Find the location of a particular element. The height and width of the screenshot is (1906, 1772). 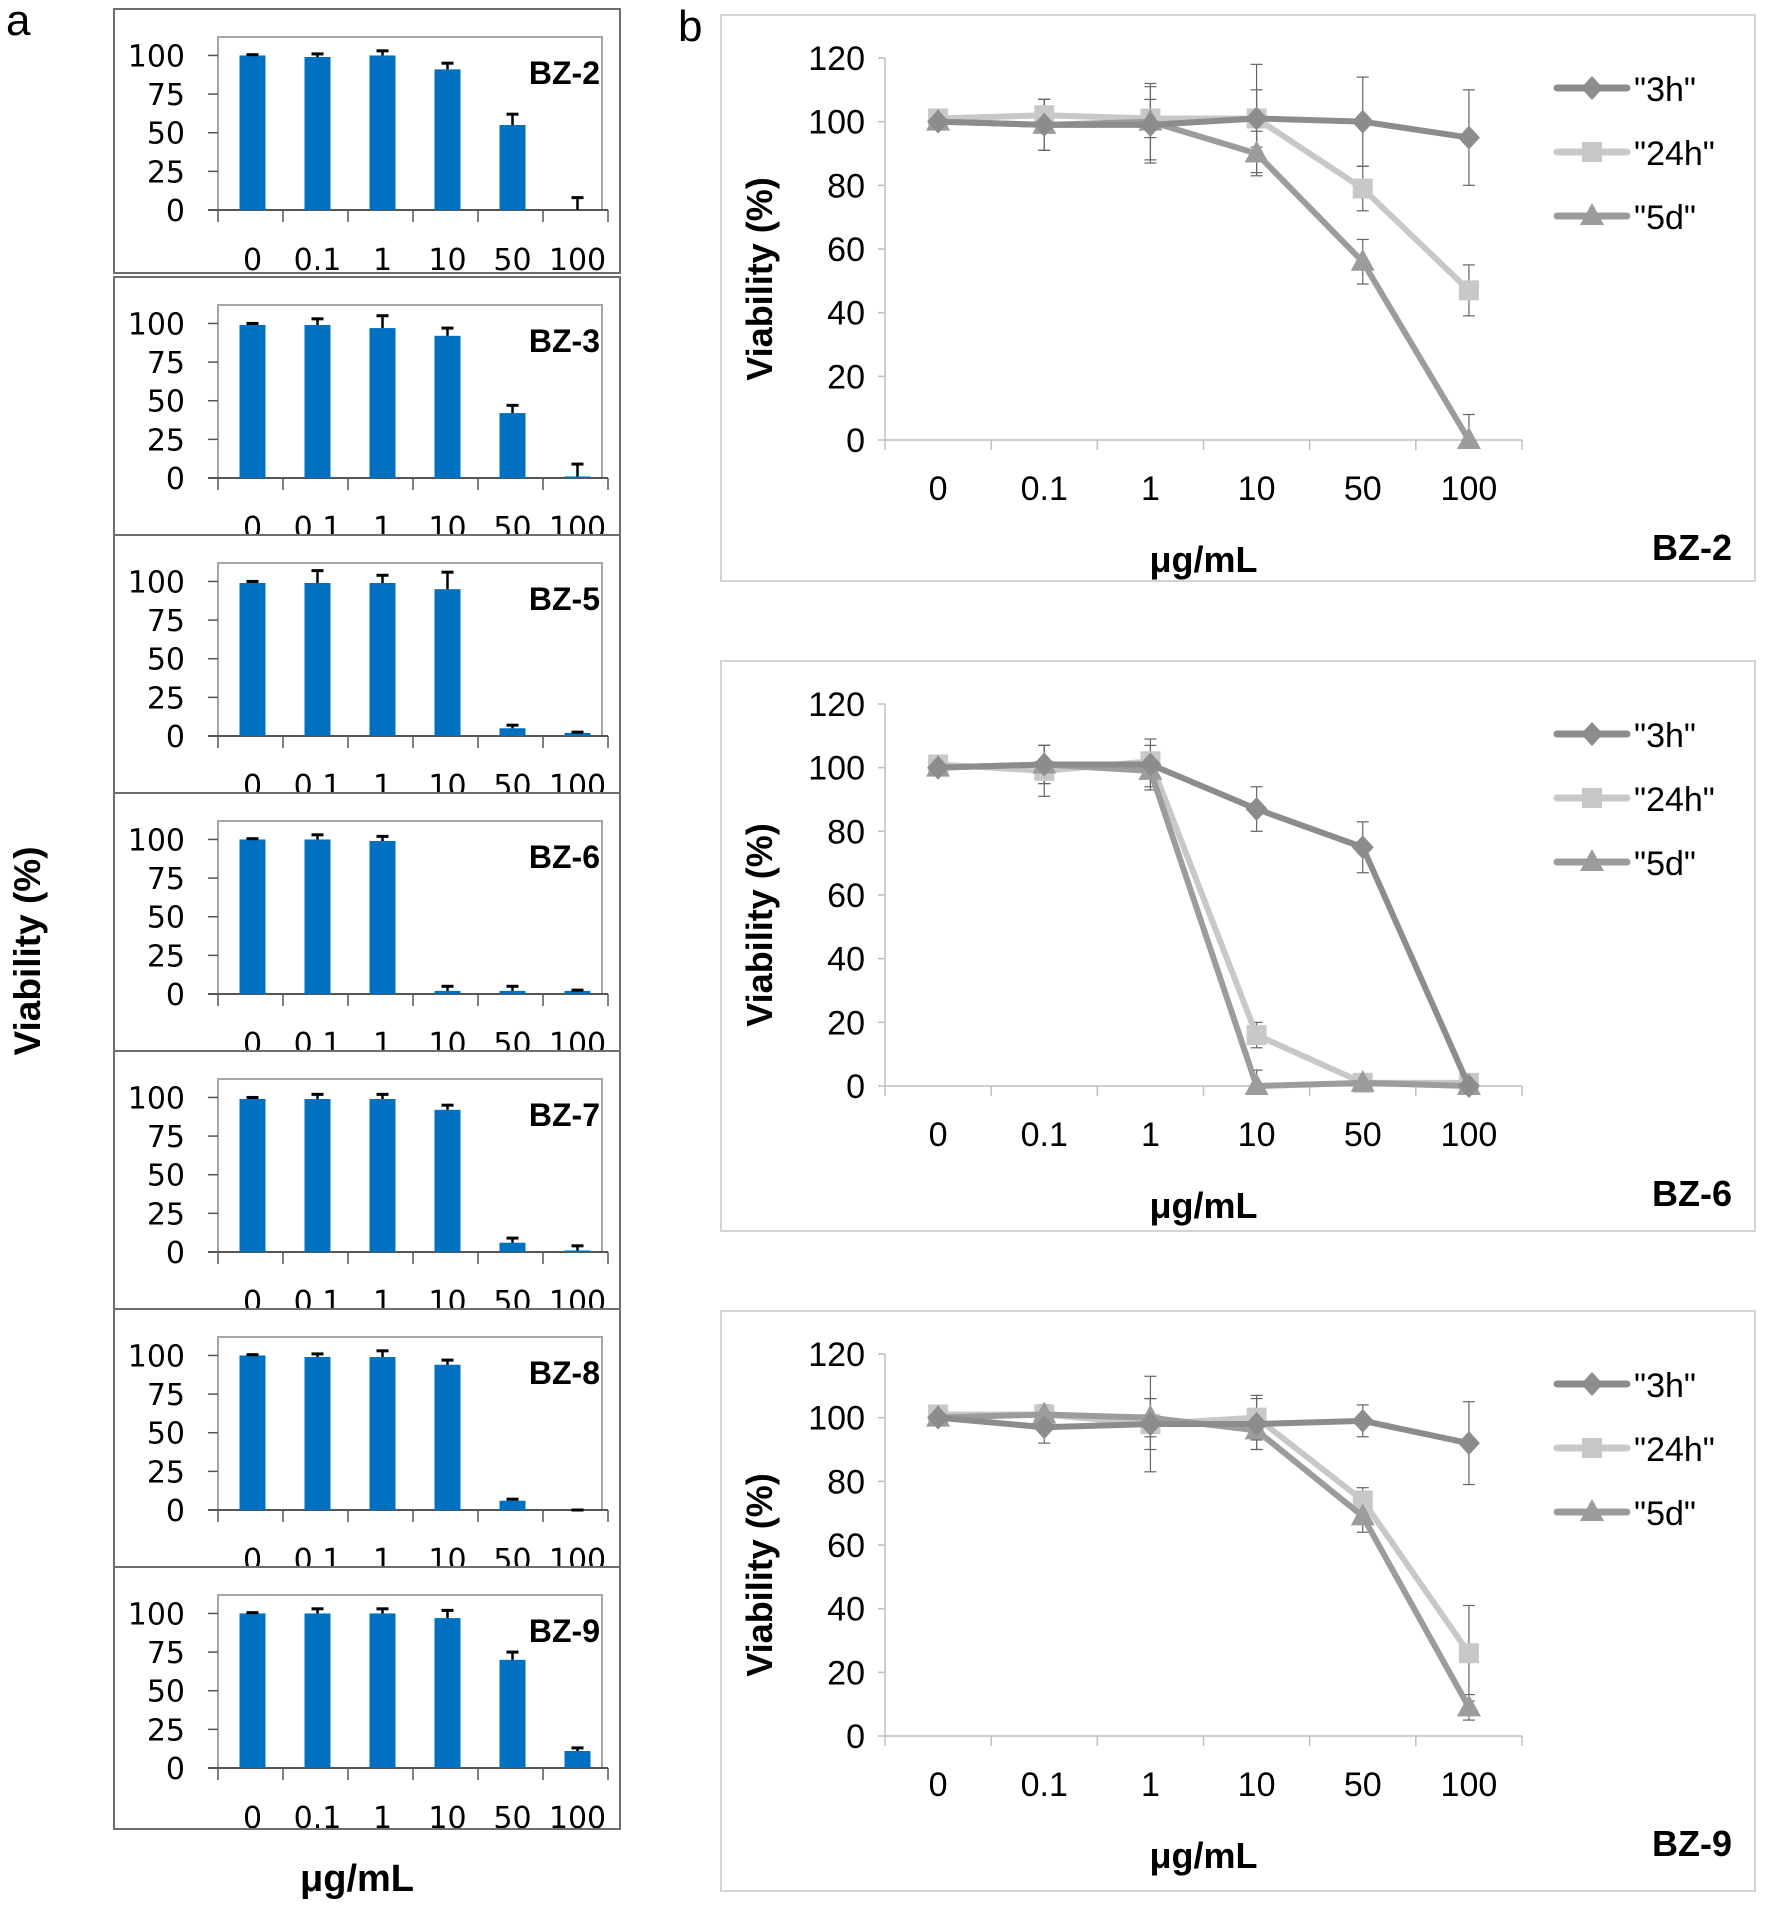

chart-title: BZ-7 is located at coordinates (564, 1115).